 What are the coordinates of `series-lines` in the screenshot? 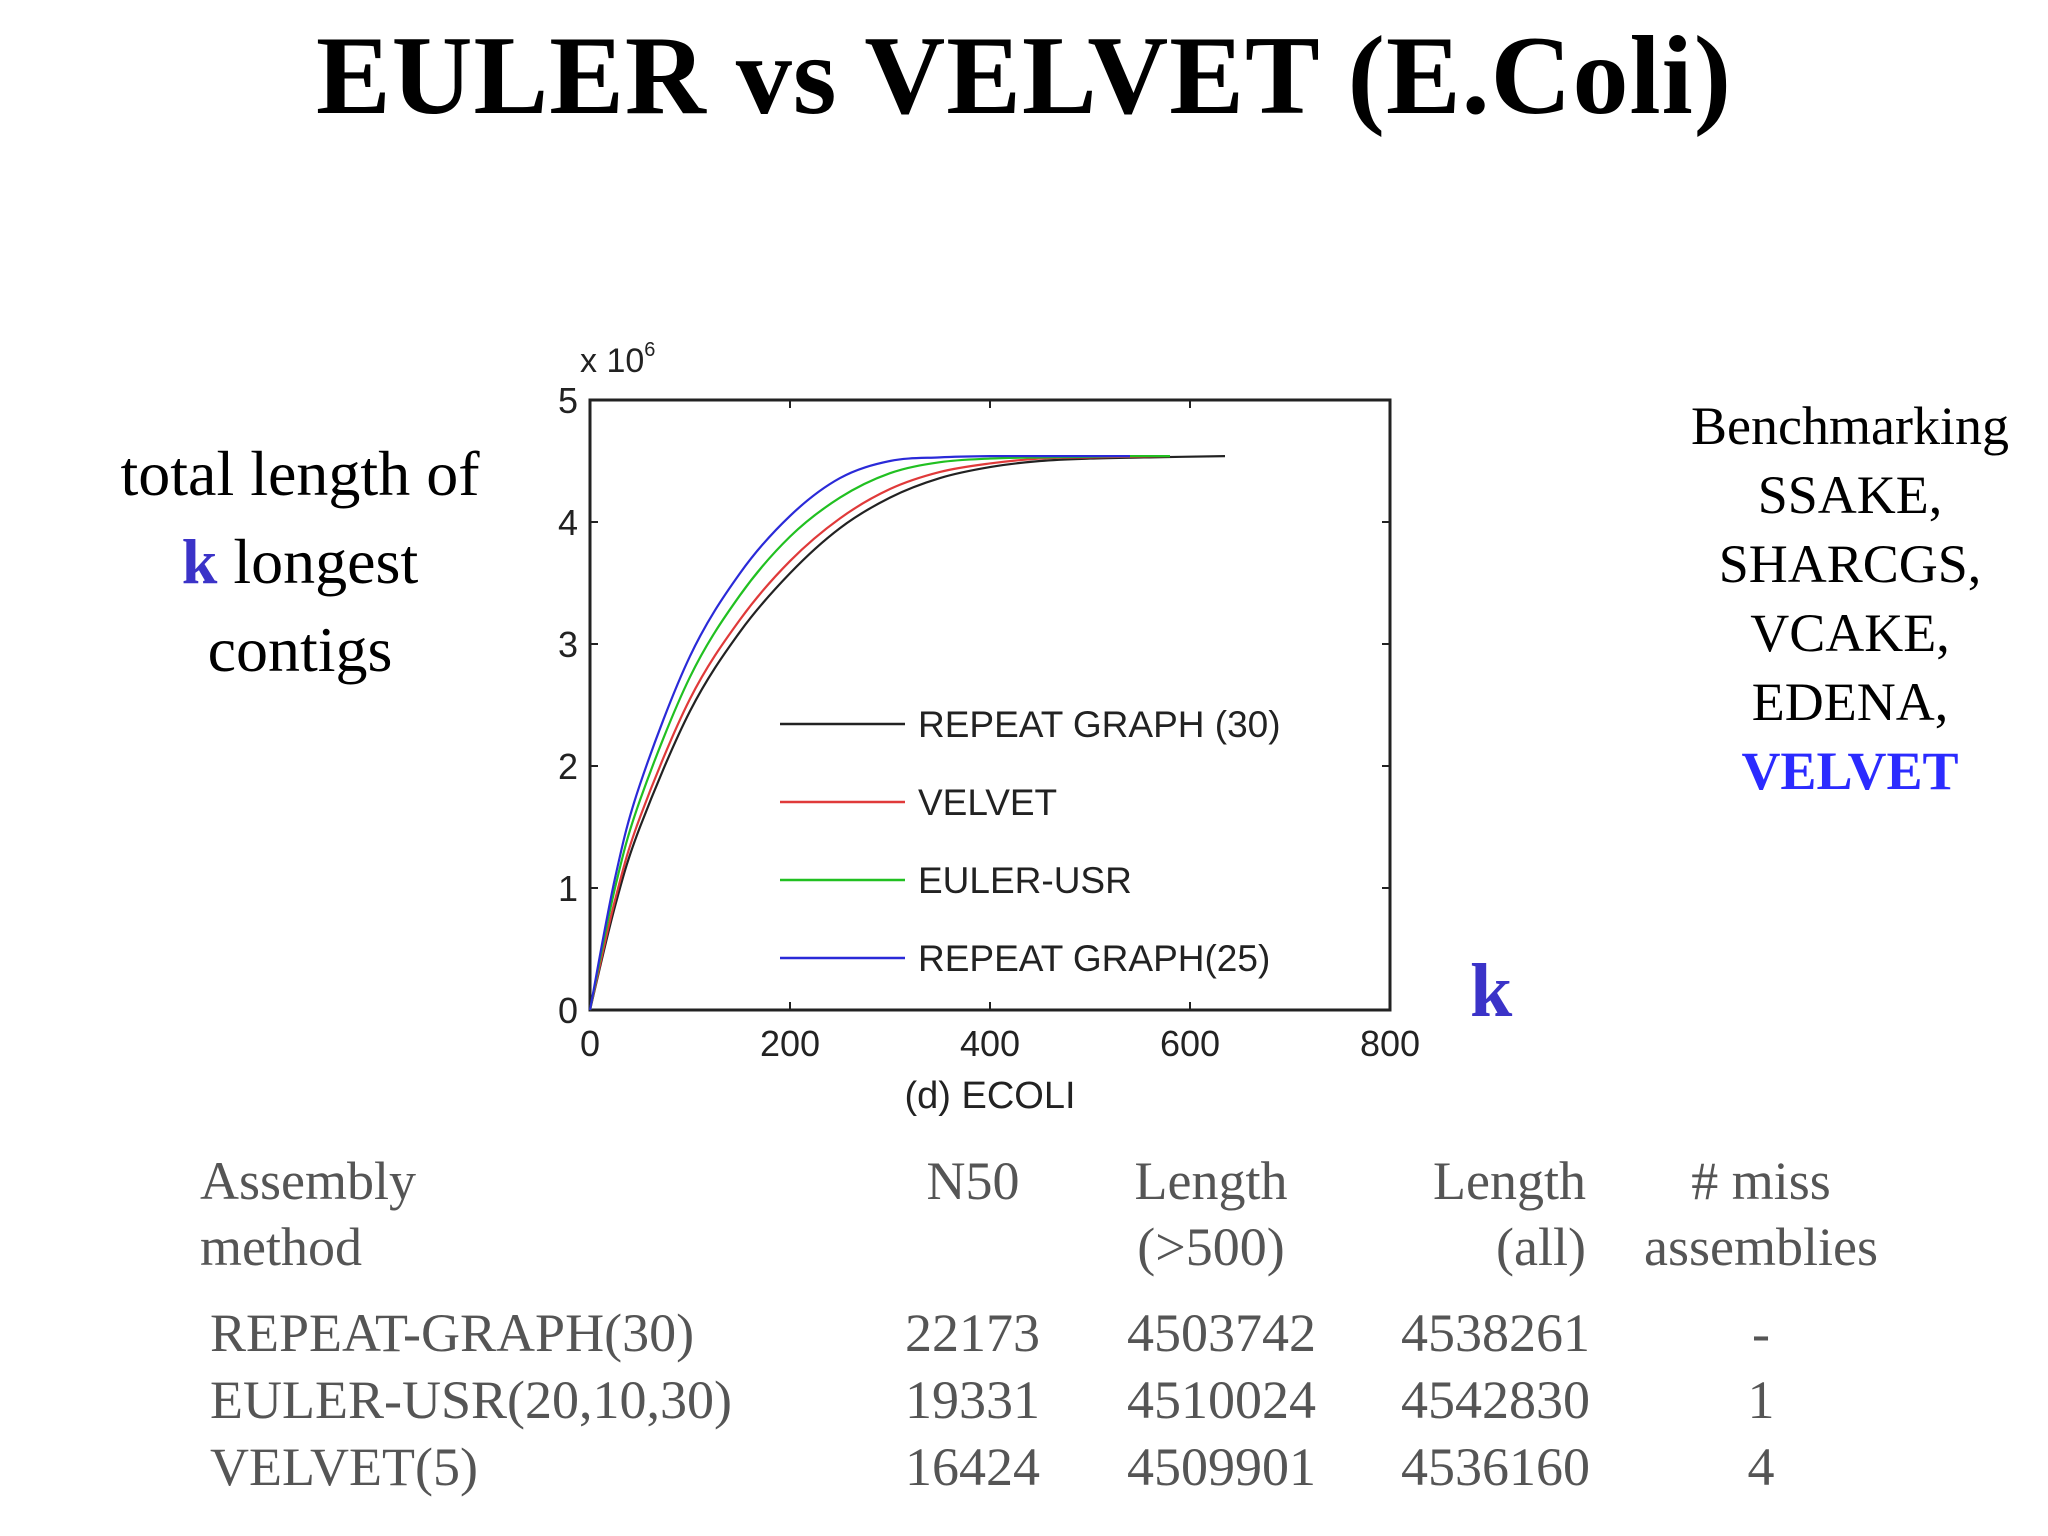 It's located at (907, 732).